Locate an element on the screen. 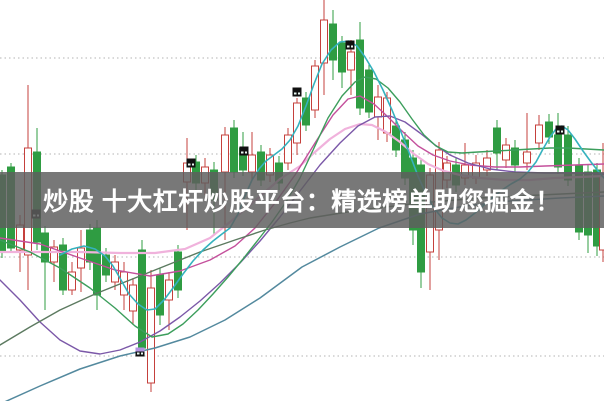 This screenshot has height=401, width=604. signal-marker-violet-cap is located at coordinates (140, 349).